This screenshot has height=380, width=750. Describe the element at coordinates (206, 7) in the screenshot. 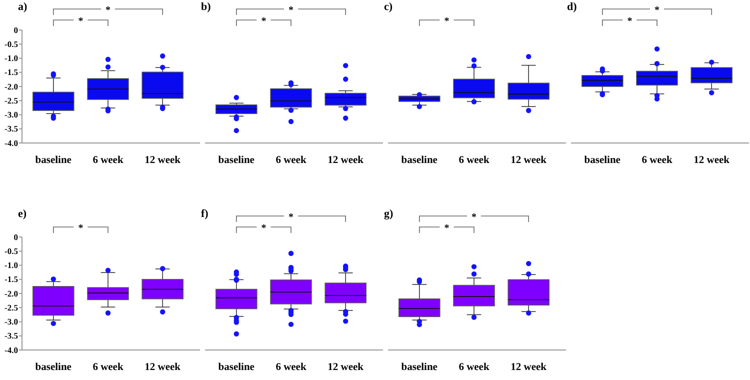

I see `chart-title: b)` at that location.